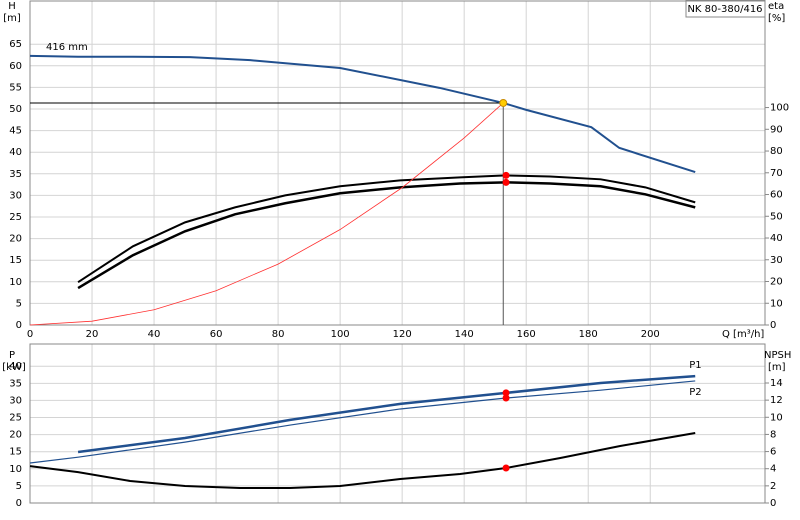 This screenshot has height=520, width=800. Describe the element at coordinates (15, 131) in the screenshot. I see `y-tick-label: 45` at that location.